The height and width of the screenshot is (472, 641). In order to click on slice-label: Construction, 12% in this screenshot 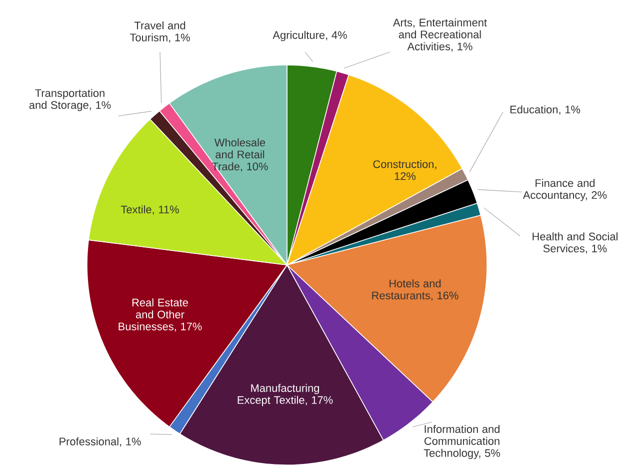, I will do `click(404, 170)`.